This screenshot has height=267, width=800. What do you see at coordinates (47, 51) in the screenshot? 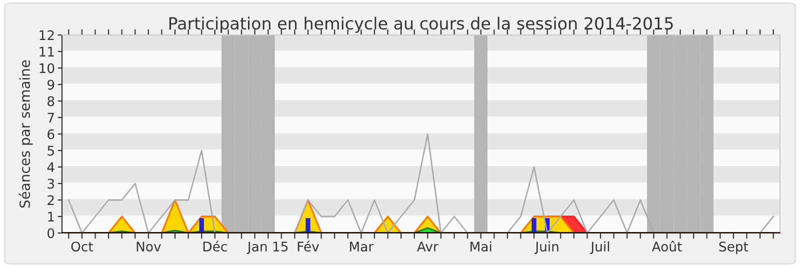
I see `y-tick-label: 11` at bounding box center [47, 51].